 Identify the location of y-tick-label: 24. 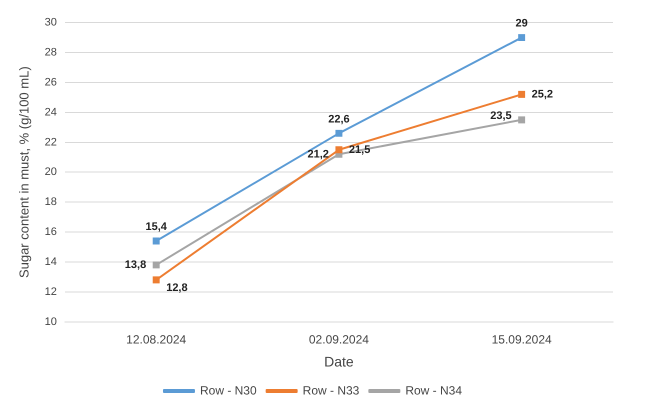
(50, 112).